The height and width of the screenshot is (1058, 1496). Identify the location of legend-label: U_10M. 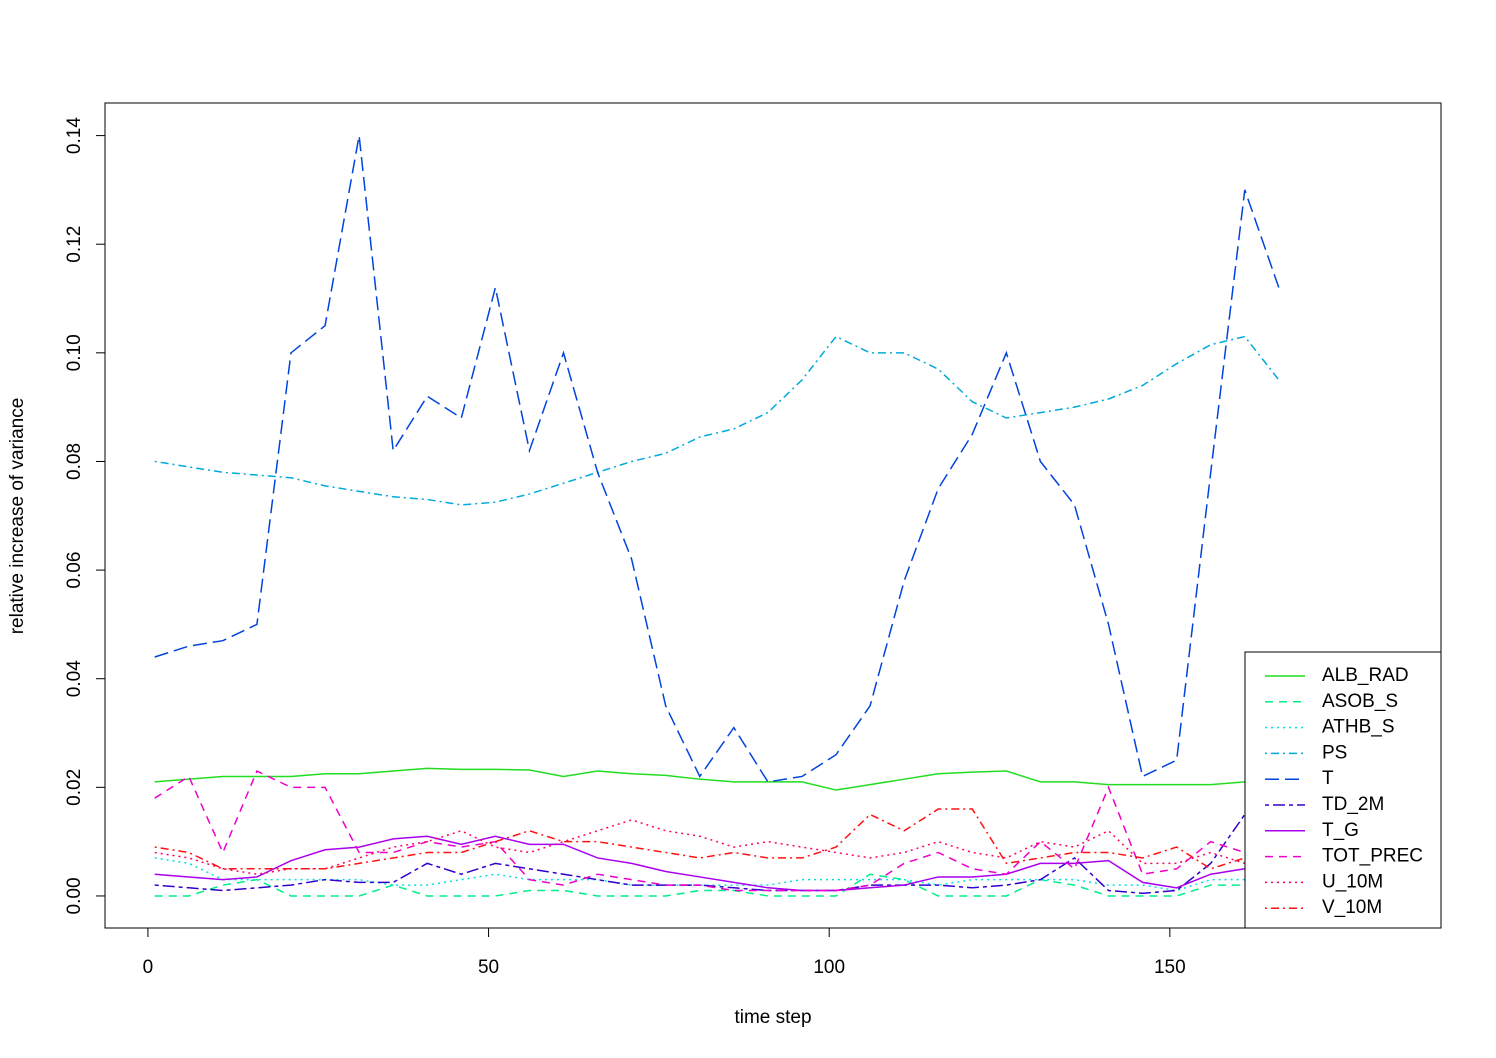
(1352, 881).